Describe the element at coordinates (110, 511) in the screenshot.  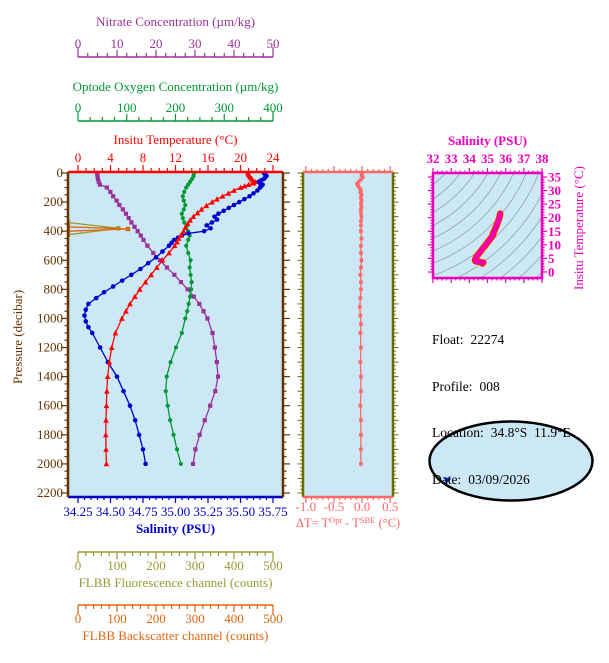
I see `salinity-tick-label: 34.50` at that location.